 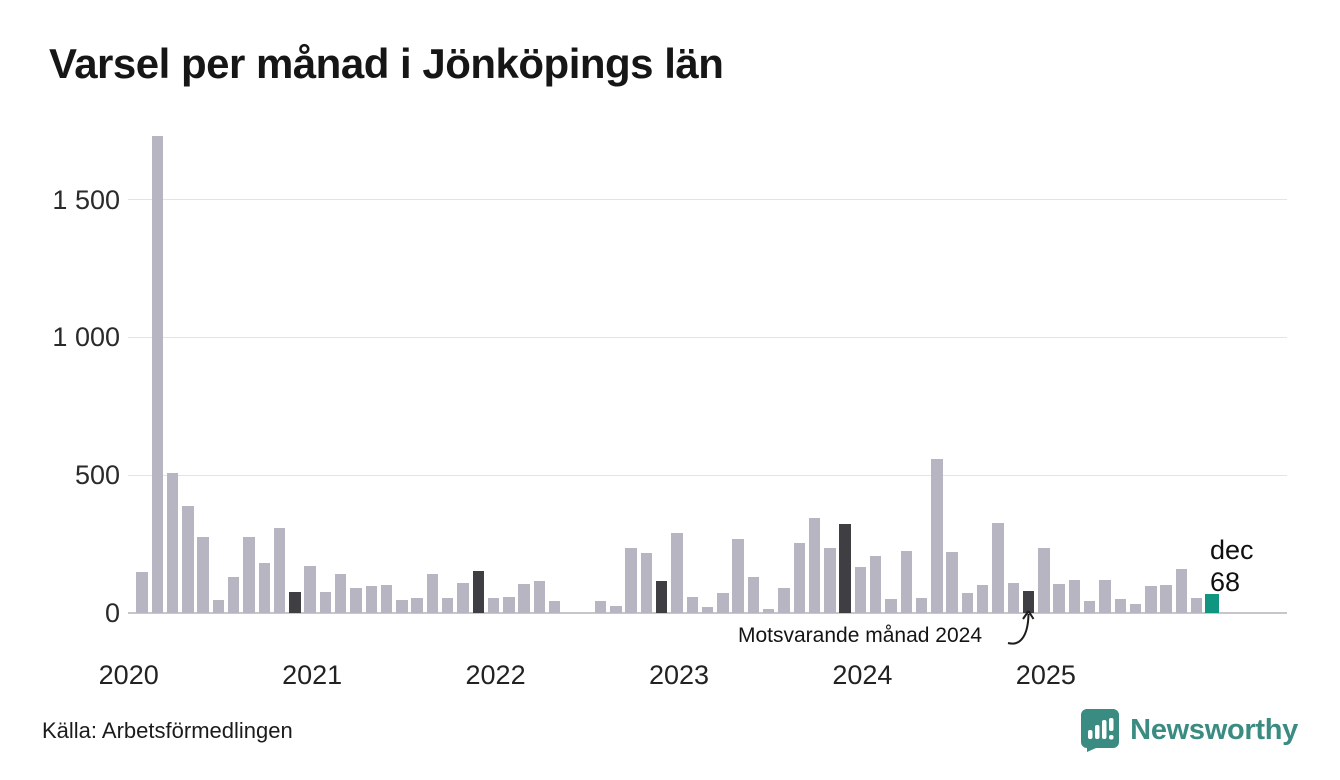 What do you see at coordinates (1045, 675) in the screenshot?
I see `x-year-label-2025: 2025` at bounding box center [1045, 675].